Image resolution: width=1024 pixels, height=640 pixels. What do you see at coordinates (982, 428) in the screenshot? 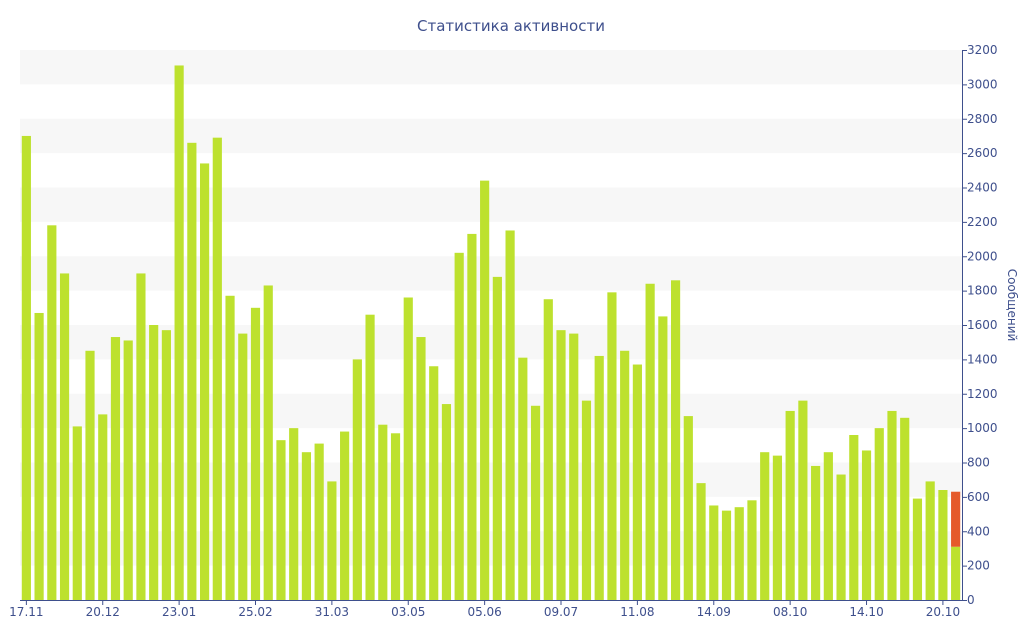
I see `y-tick-label: 1000` at bounding box center [982, 428].